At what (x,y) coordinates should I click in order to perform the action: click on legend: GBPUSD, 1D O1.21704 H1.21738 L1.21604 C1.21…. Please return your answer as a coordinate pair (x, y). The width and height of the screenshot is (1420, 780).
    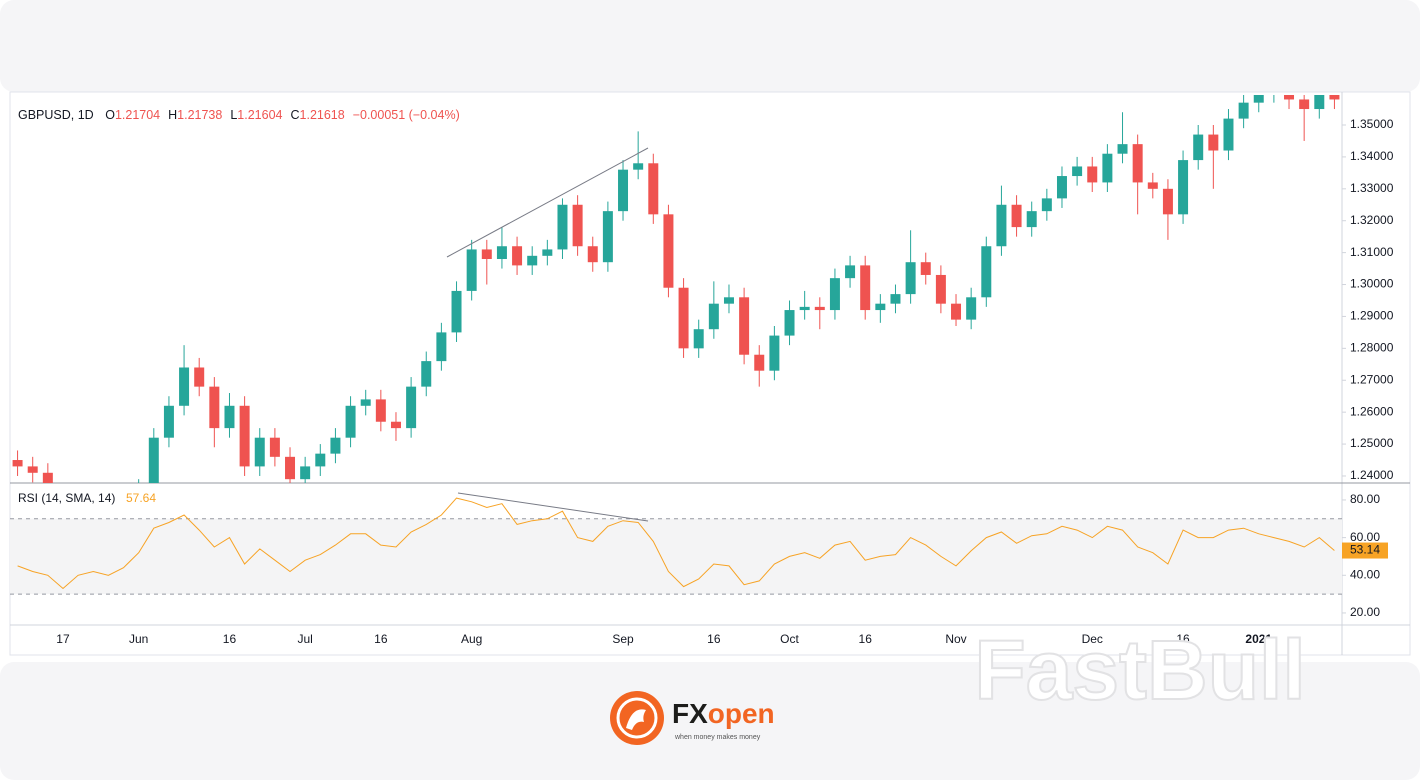
    Looking at the image, I should click on (243, 115).